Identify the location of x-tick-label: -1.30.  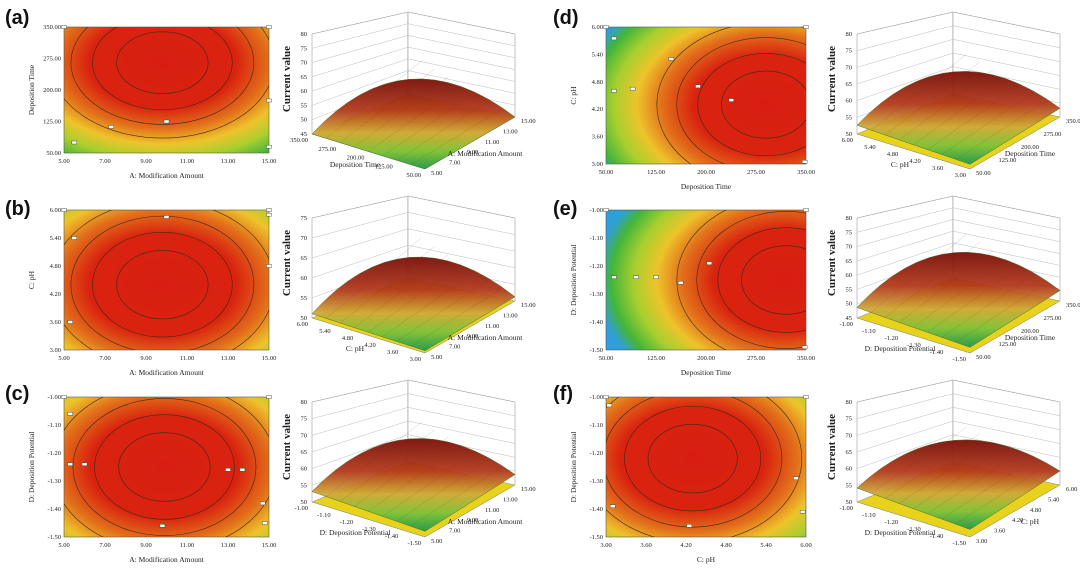
(914, 529).